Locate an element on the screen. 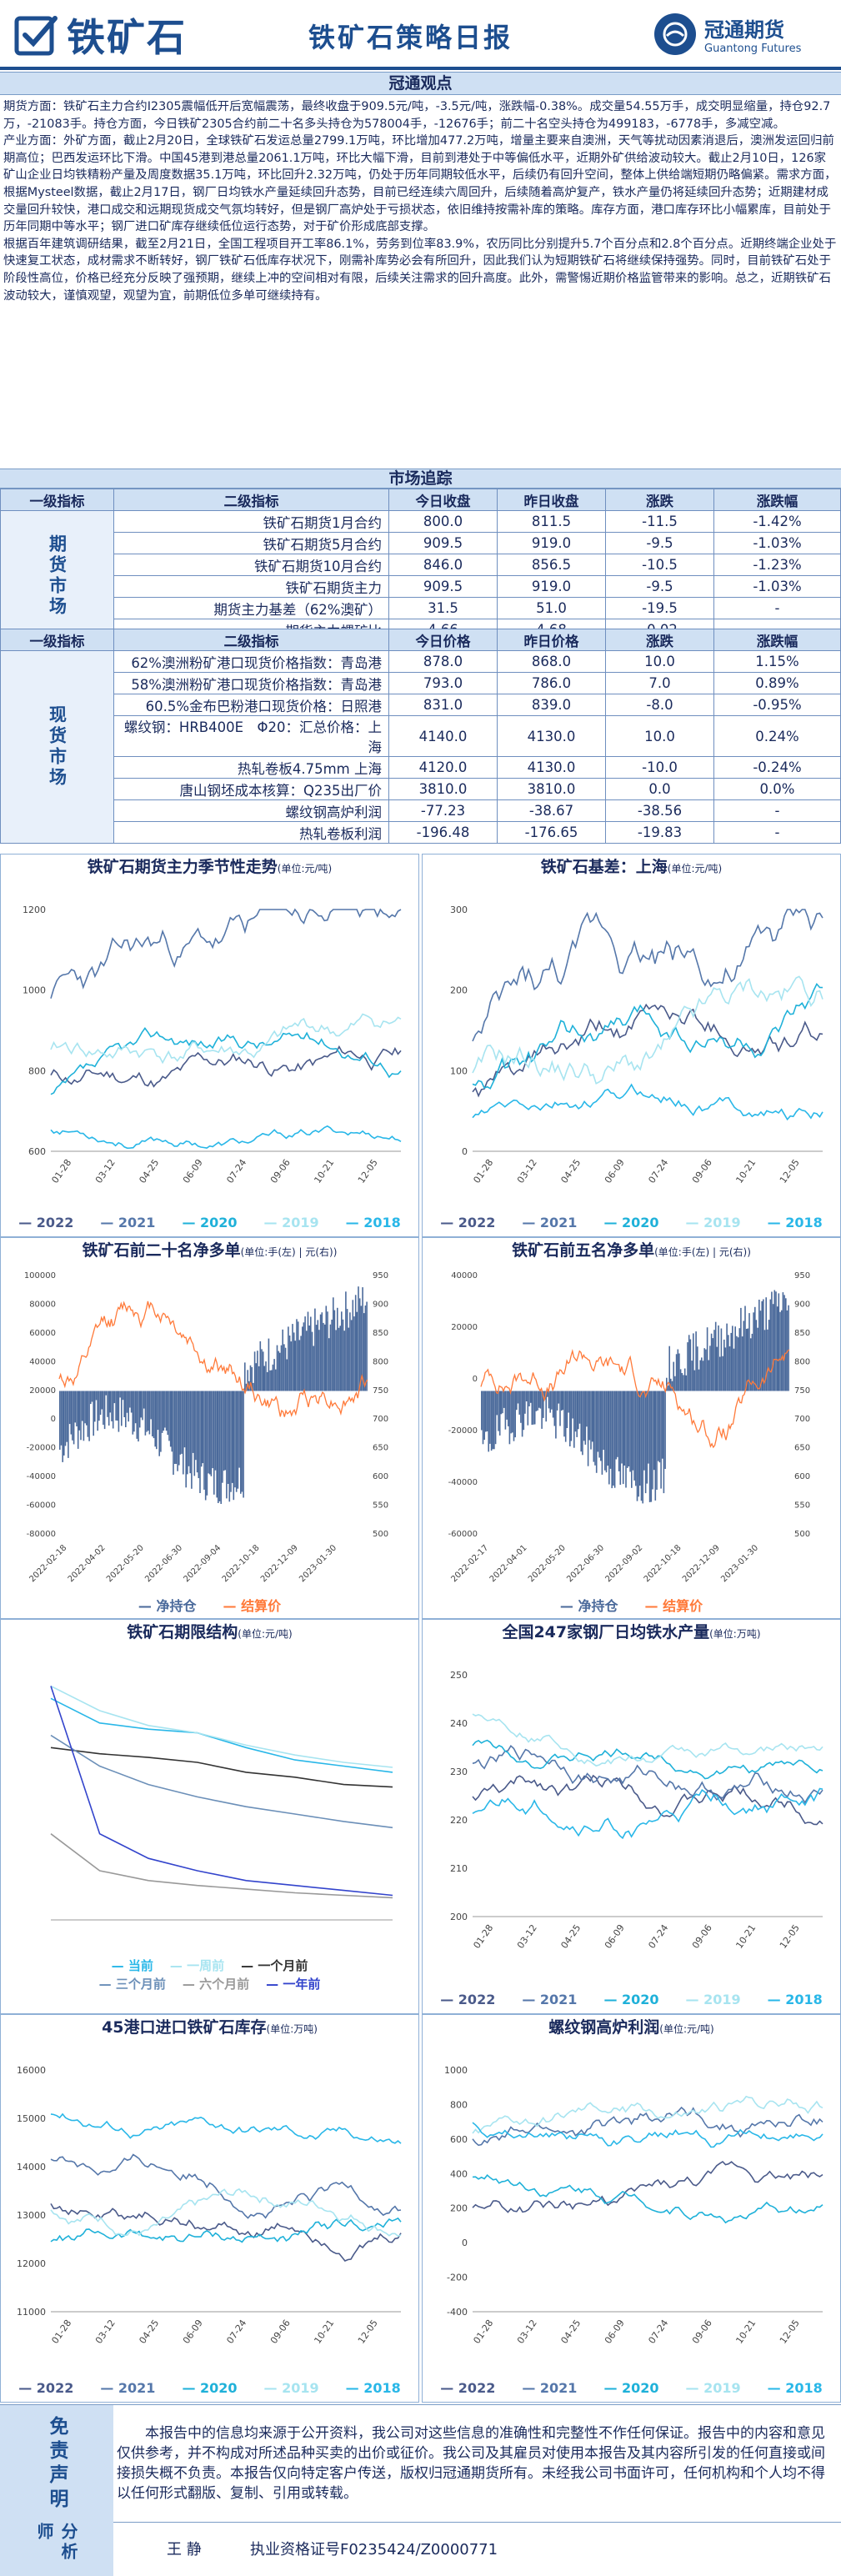  brand: 冠通期货 Guantong Futures is located at coordinates (727, 34).